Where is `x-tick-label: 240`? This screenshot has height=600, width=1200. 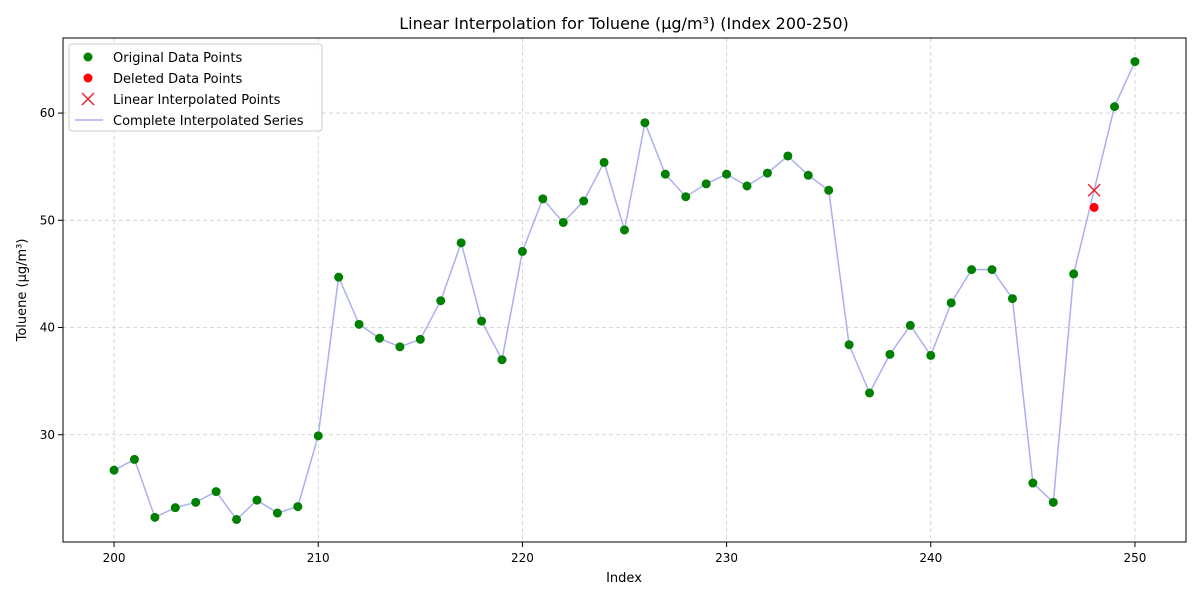 x-tick-label: 240 is located at coordinates (930, 558).